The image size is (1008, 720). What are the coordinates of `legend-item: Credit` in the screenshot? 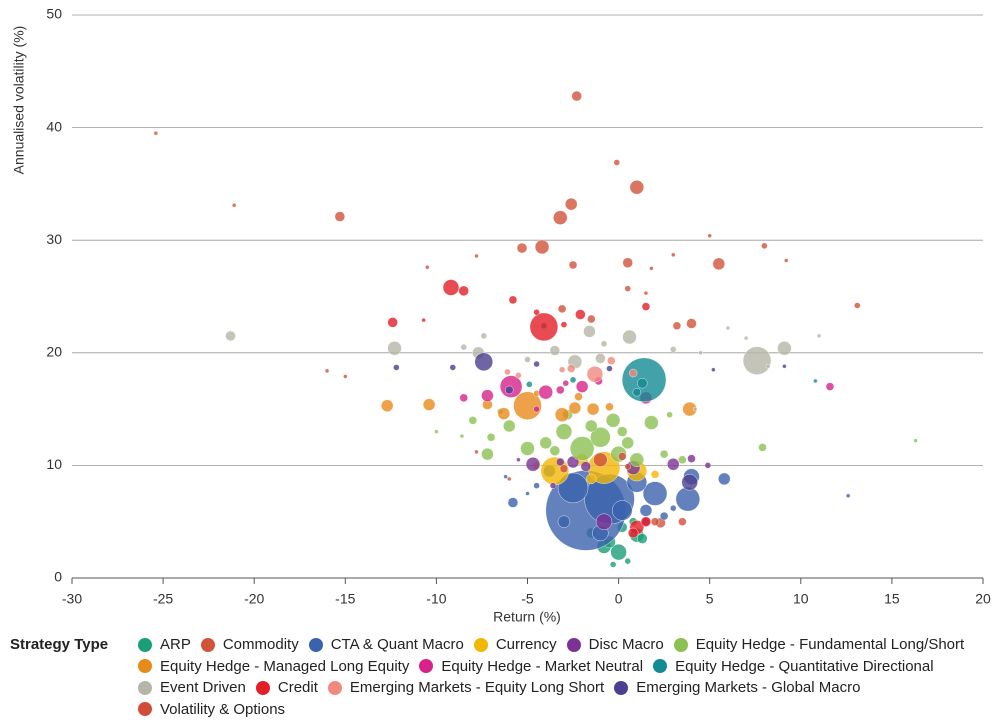 It's located at (286, 688).